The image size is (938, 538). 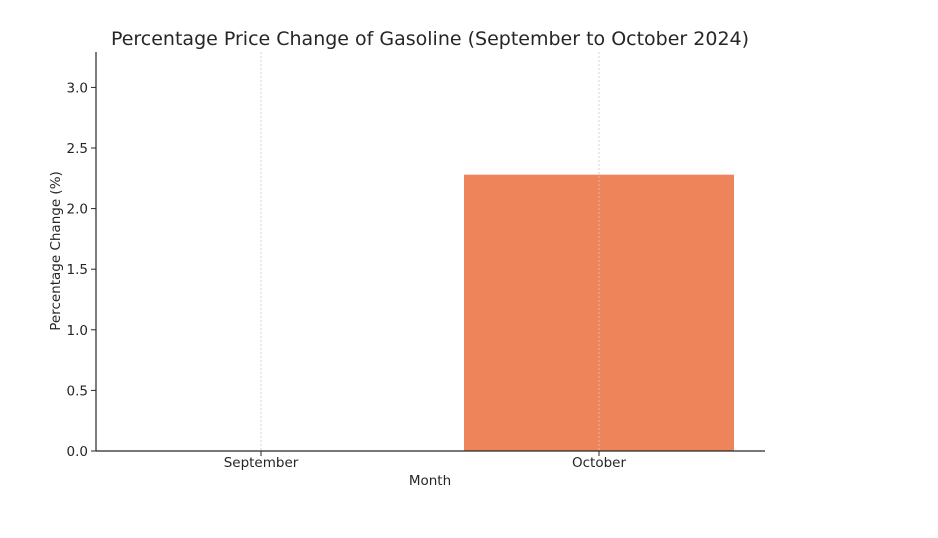 What do you see at coordinates (77, 270) in the screenshot?
I see `y-tick-label: 1.5` at bounding box center [77, 270].